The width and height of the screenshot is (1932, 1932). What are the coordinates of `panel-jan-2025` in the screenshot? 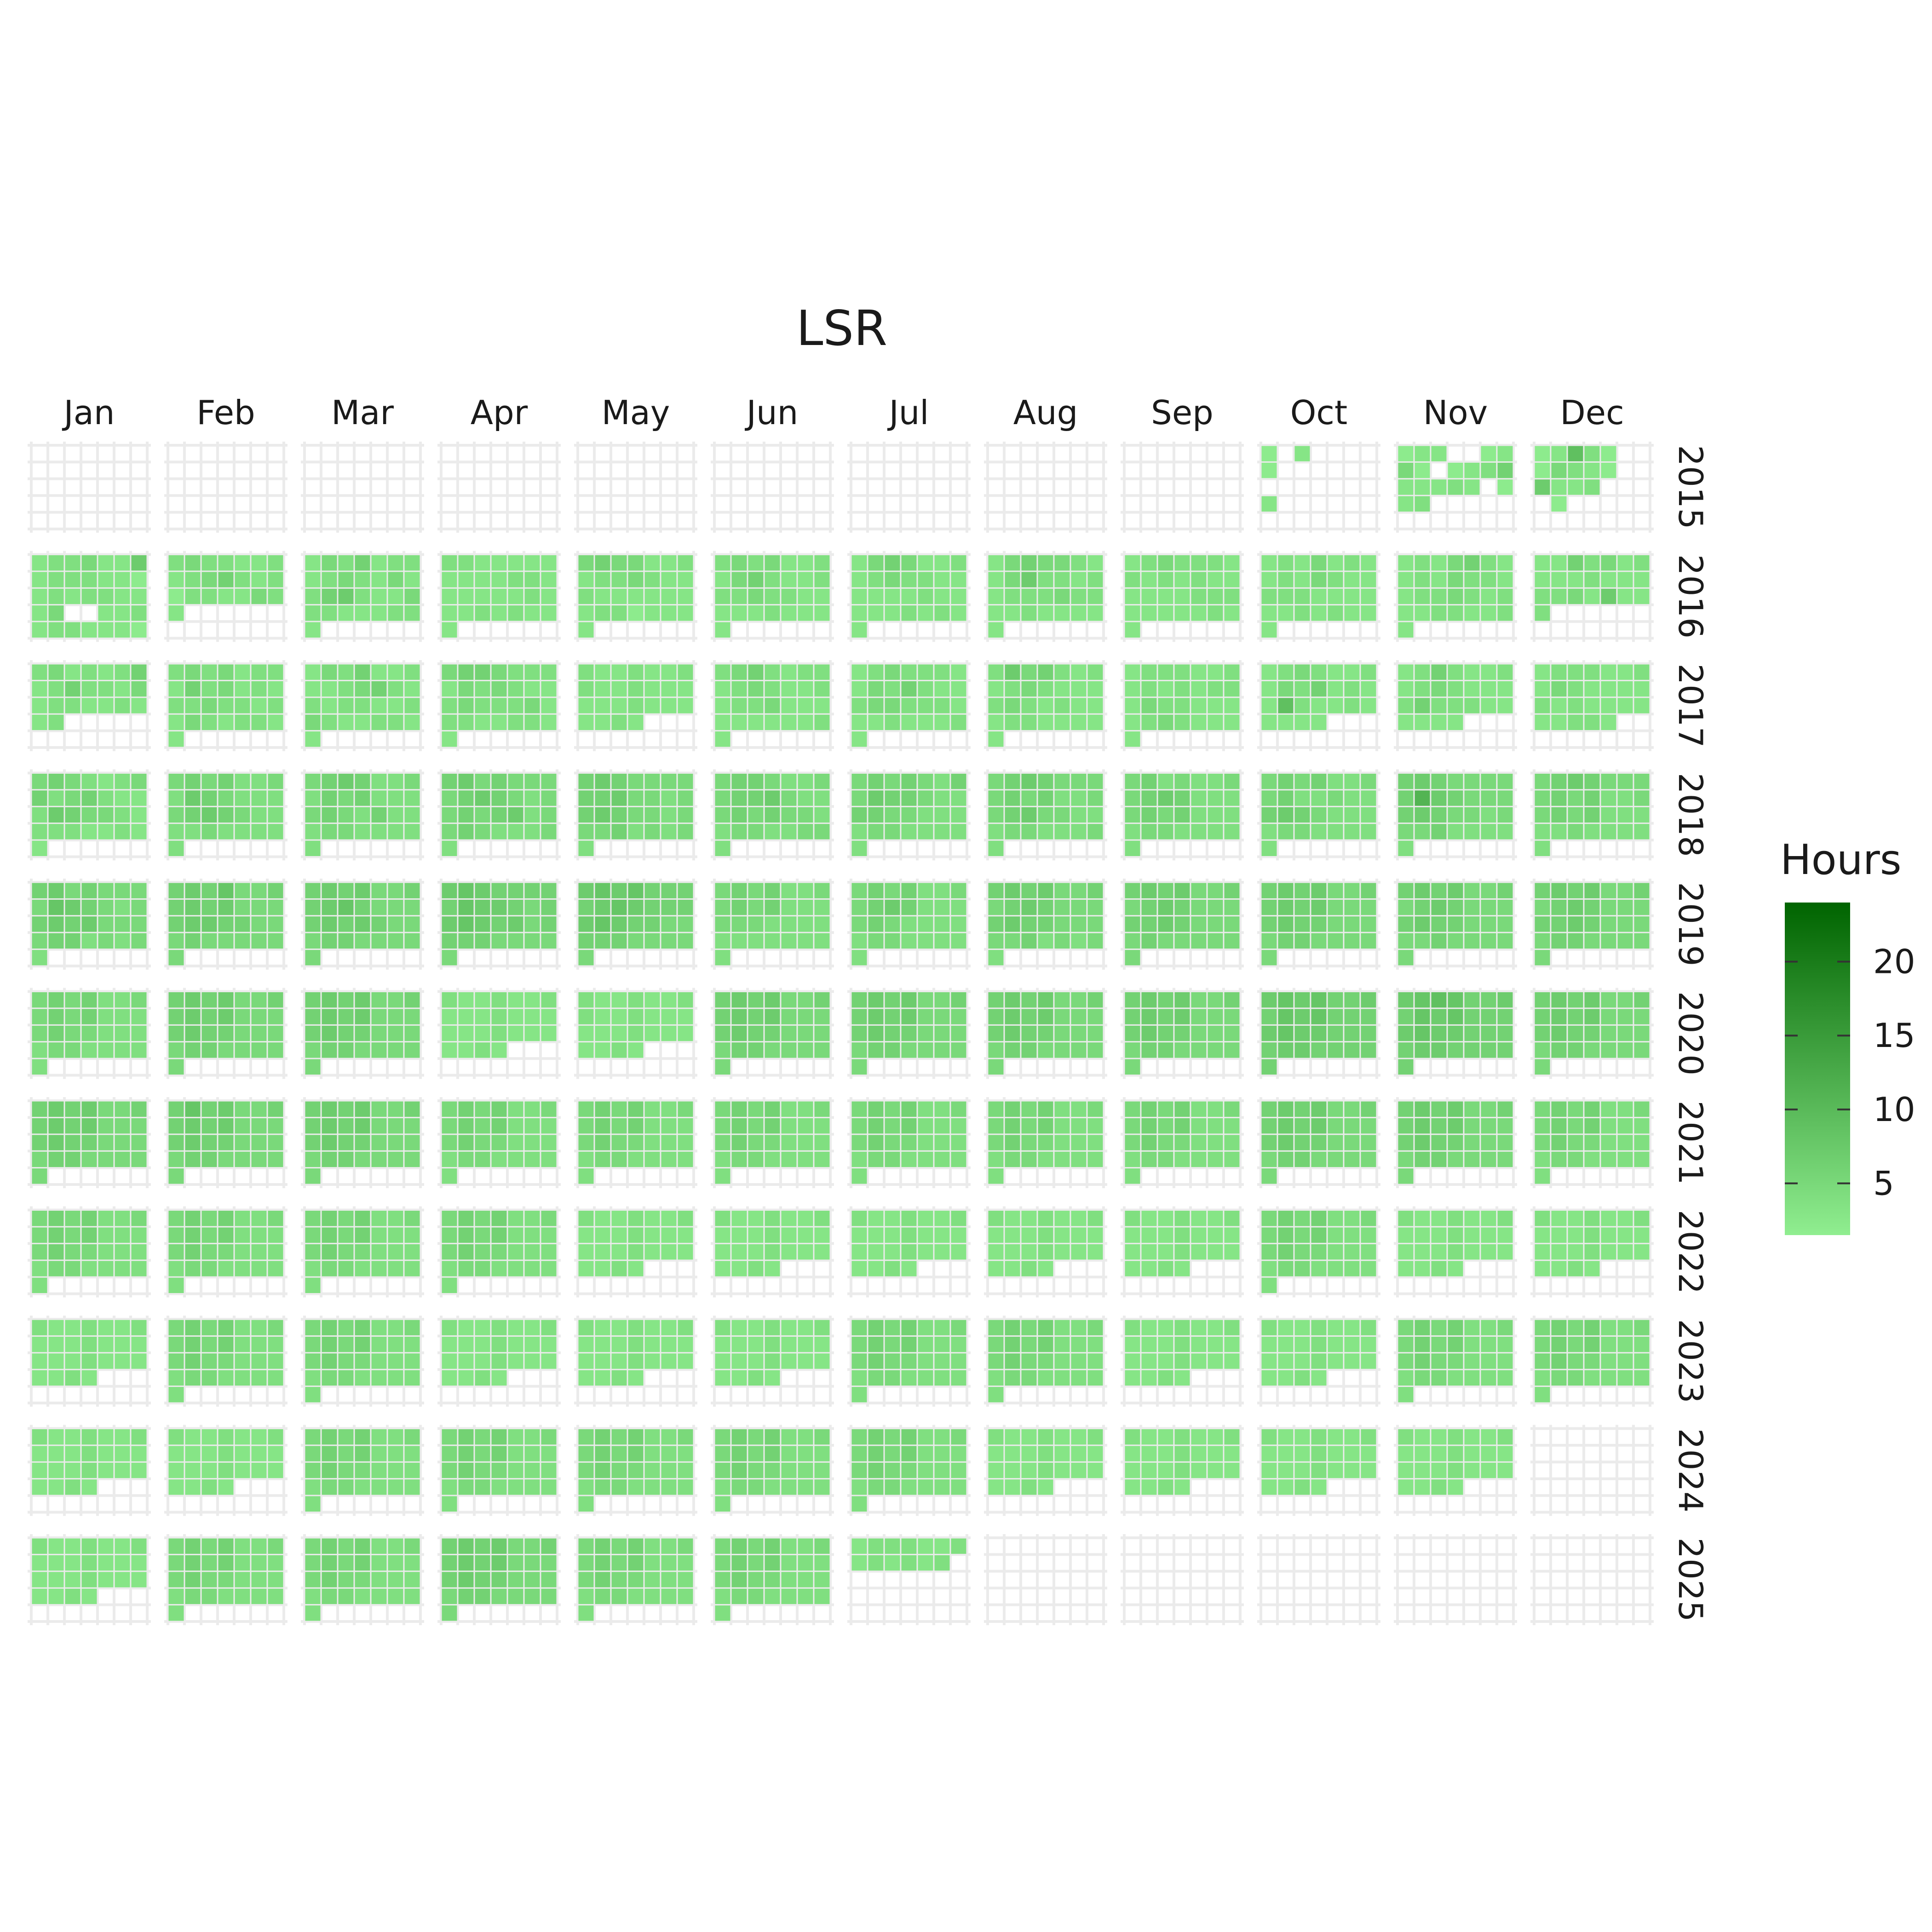 It's located at (89, 1579).